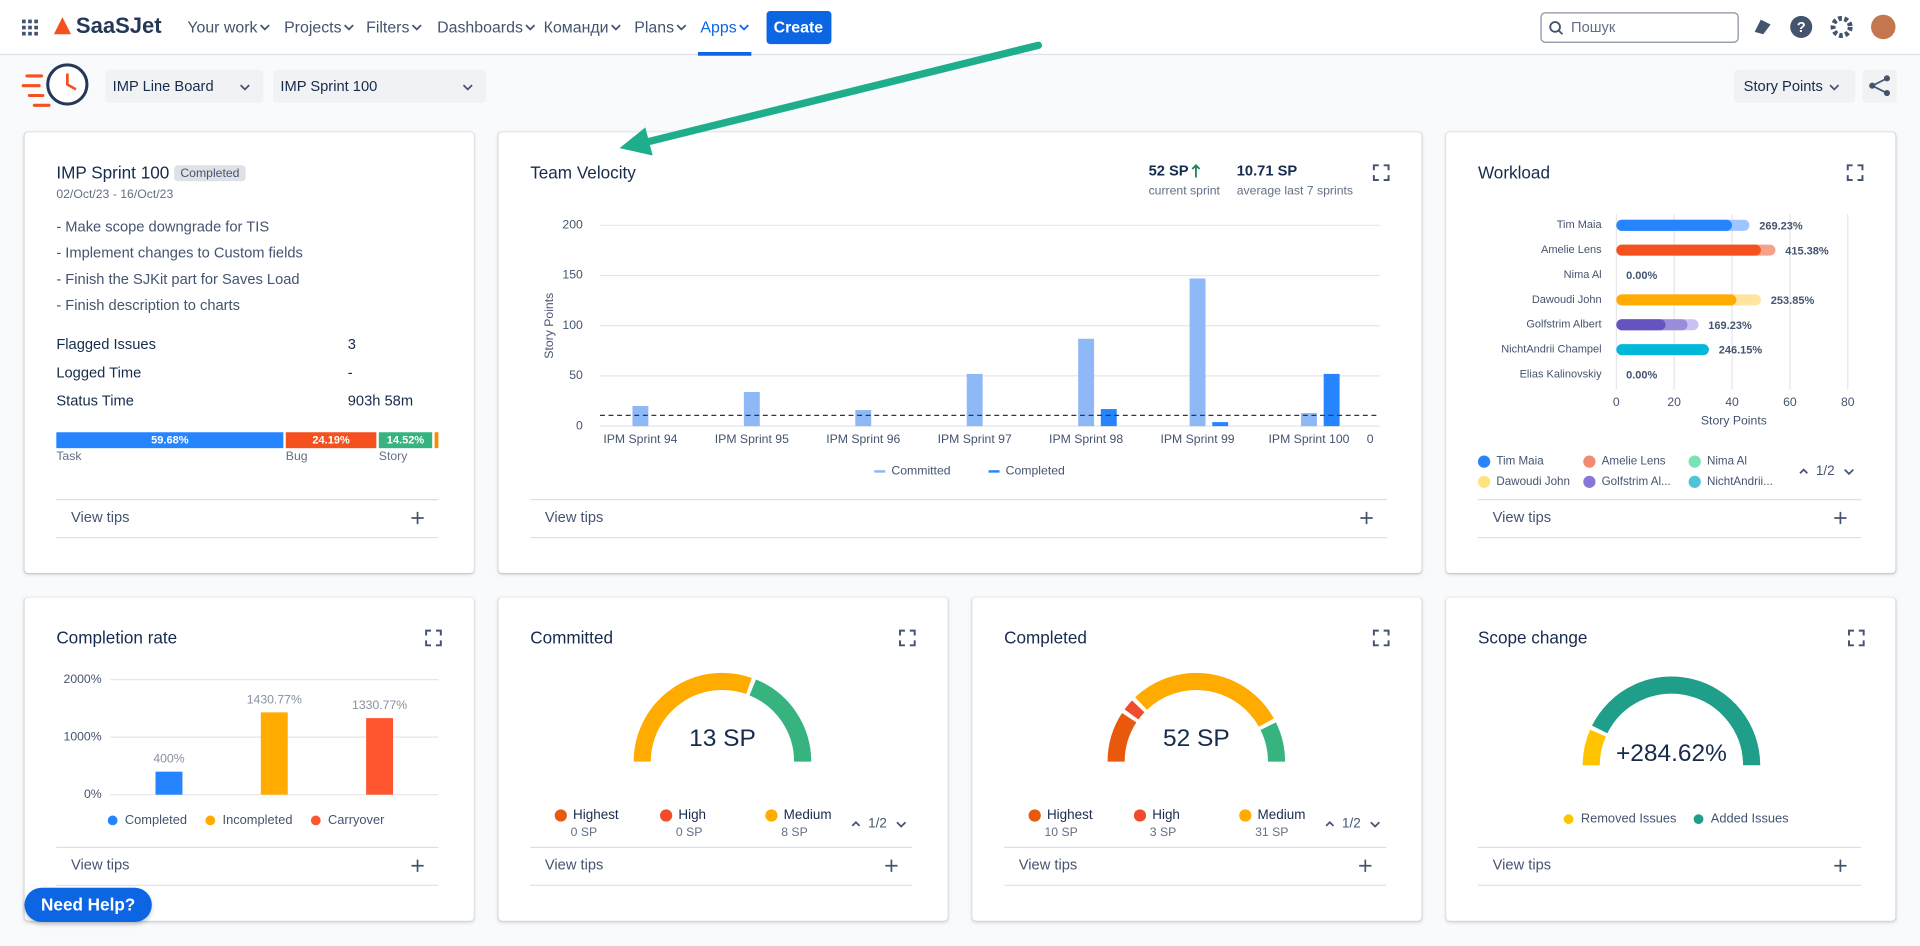 Image resolution: width=1920 pixels, height=946 pixels. I want to click on card-title: Scope change, so click(1533, 638).